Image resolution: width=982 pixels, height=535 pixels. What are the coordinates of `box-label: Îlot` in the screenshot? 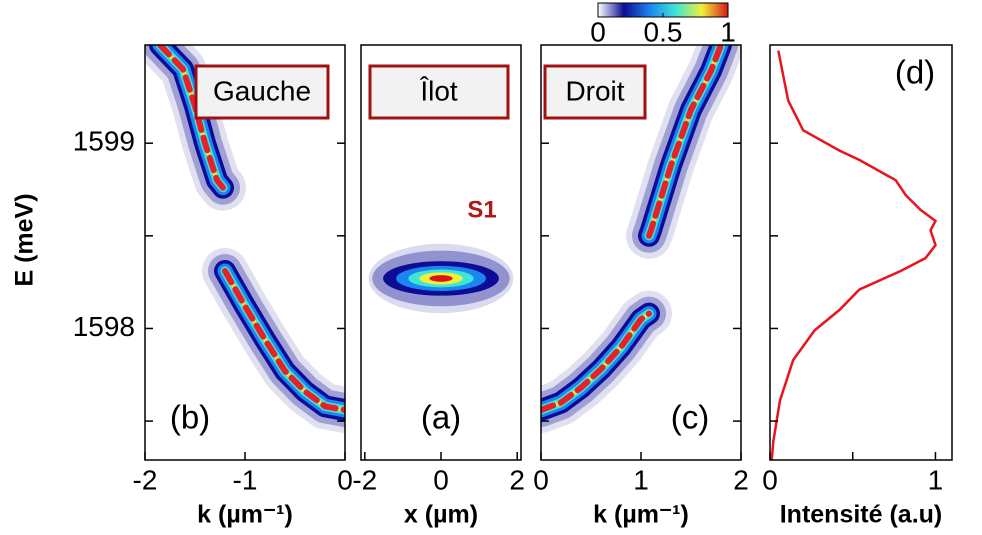 It's located at (438, 90).